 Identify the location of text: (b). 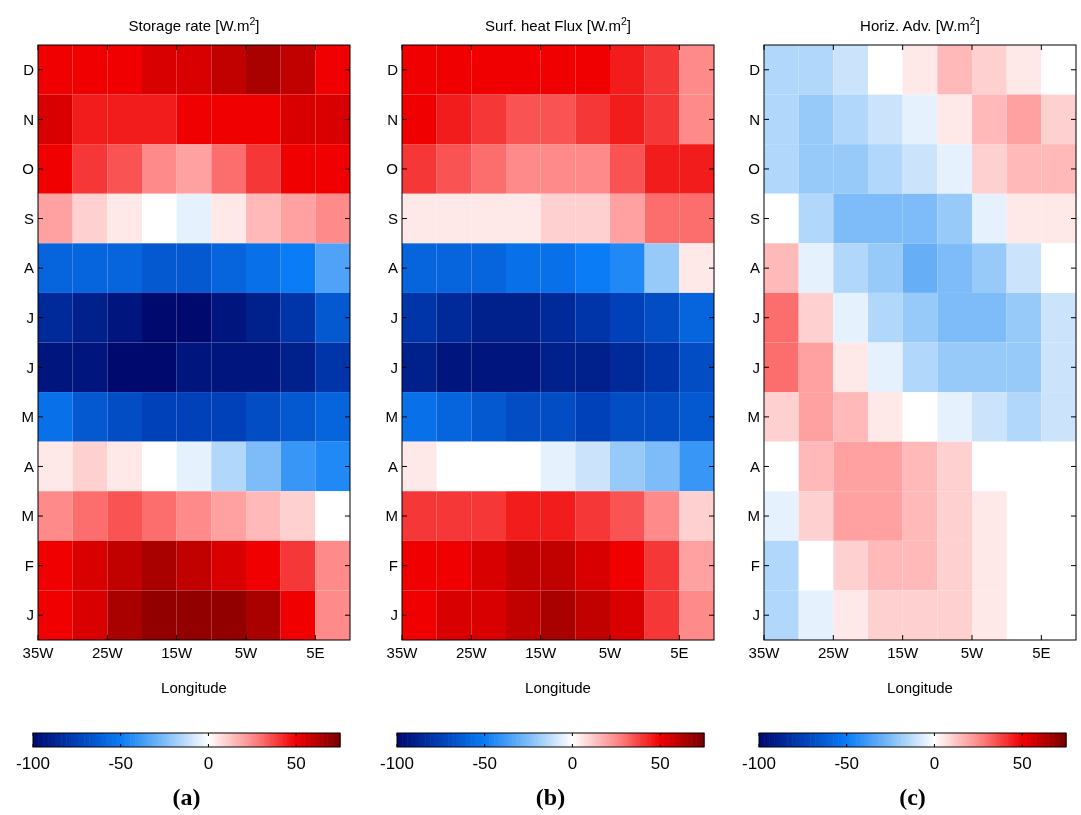
(550, 797).